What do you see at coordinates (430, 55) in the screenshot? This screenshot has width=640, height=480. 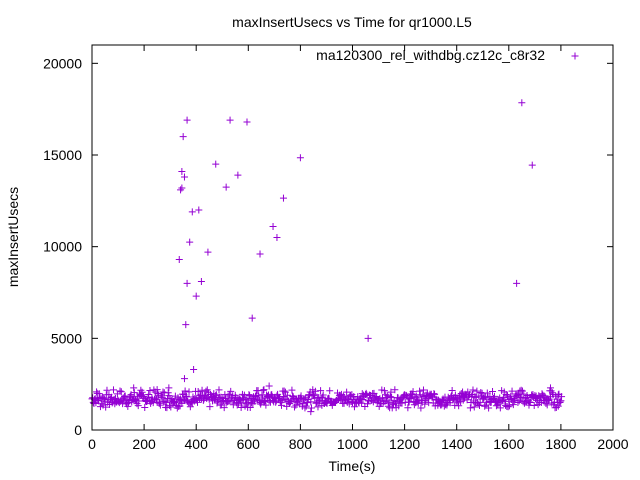 I see `legend-label: ma120300_rel_withdbg.cz12c_c8r32` at bounding box center [430, 55].